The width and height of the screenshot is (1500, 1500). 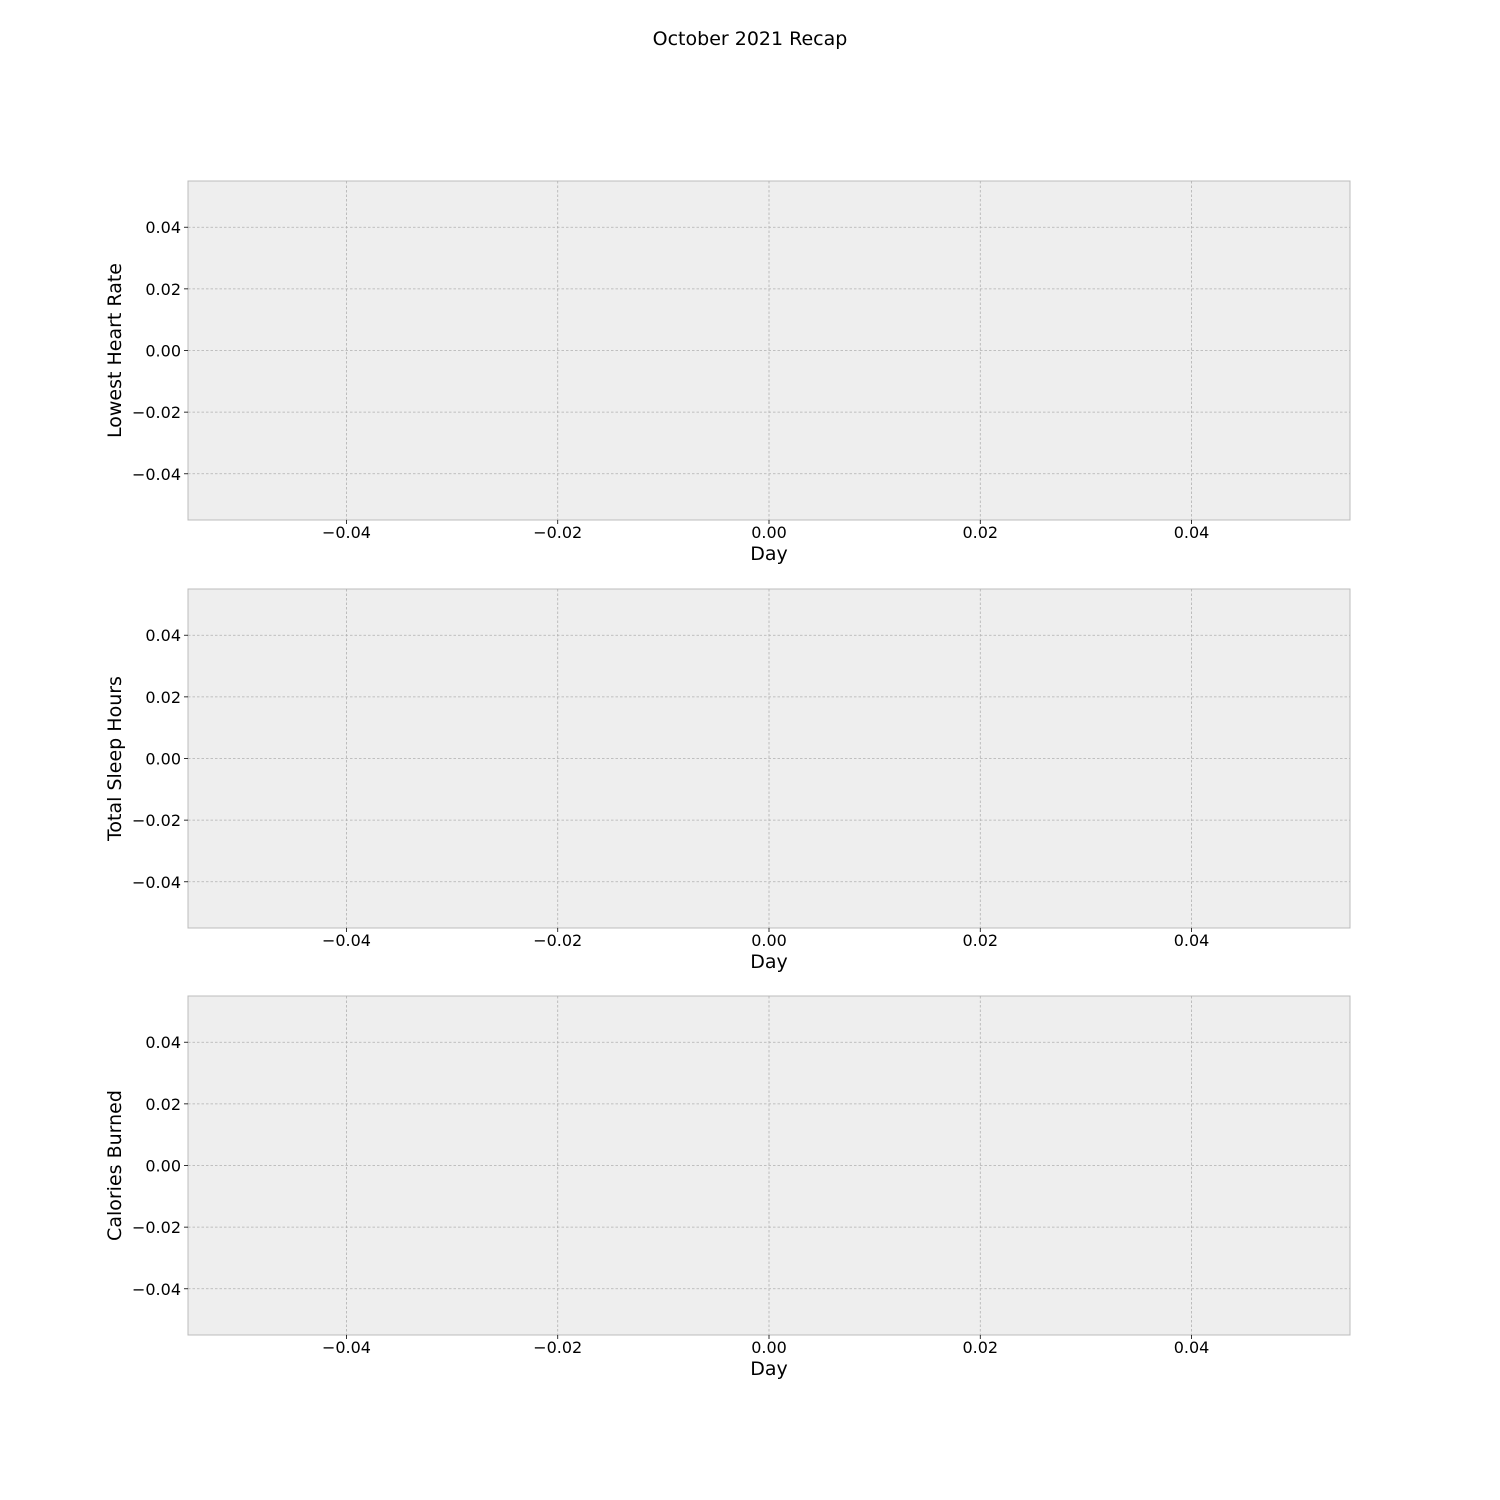 What do you see at coordinates (750, 39) in the screenshot?
I see `figure-title: October 2021 Recap` at bounding box center [750, 39].